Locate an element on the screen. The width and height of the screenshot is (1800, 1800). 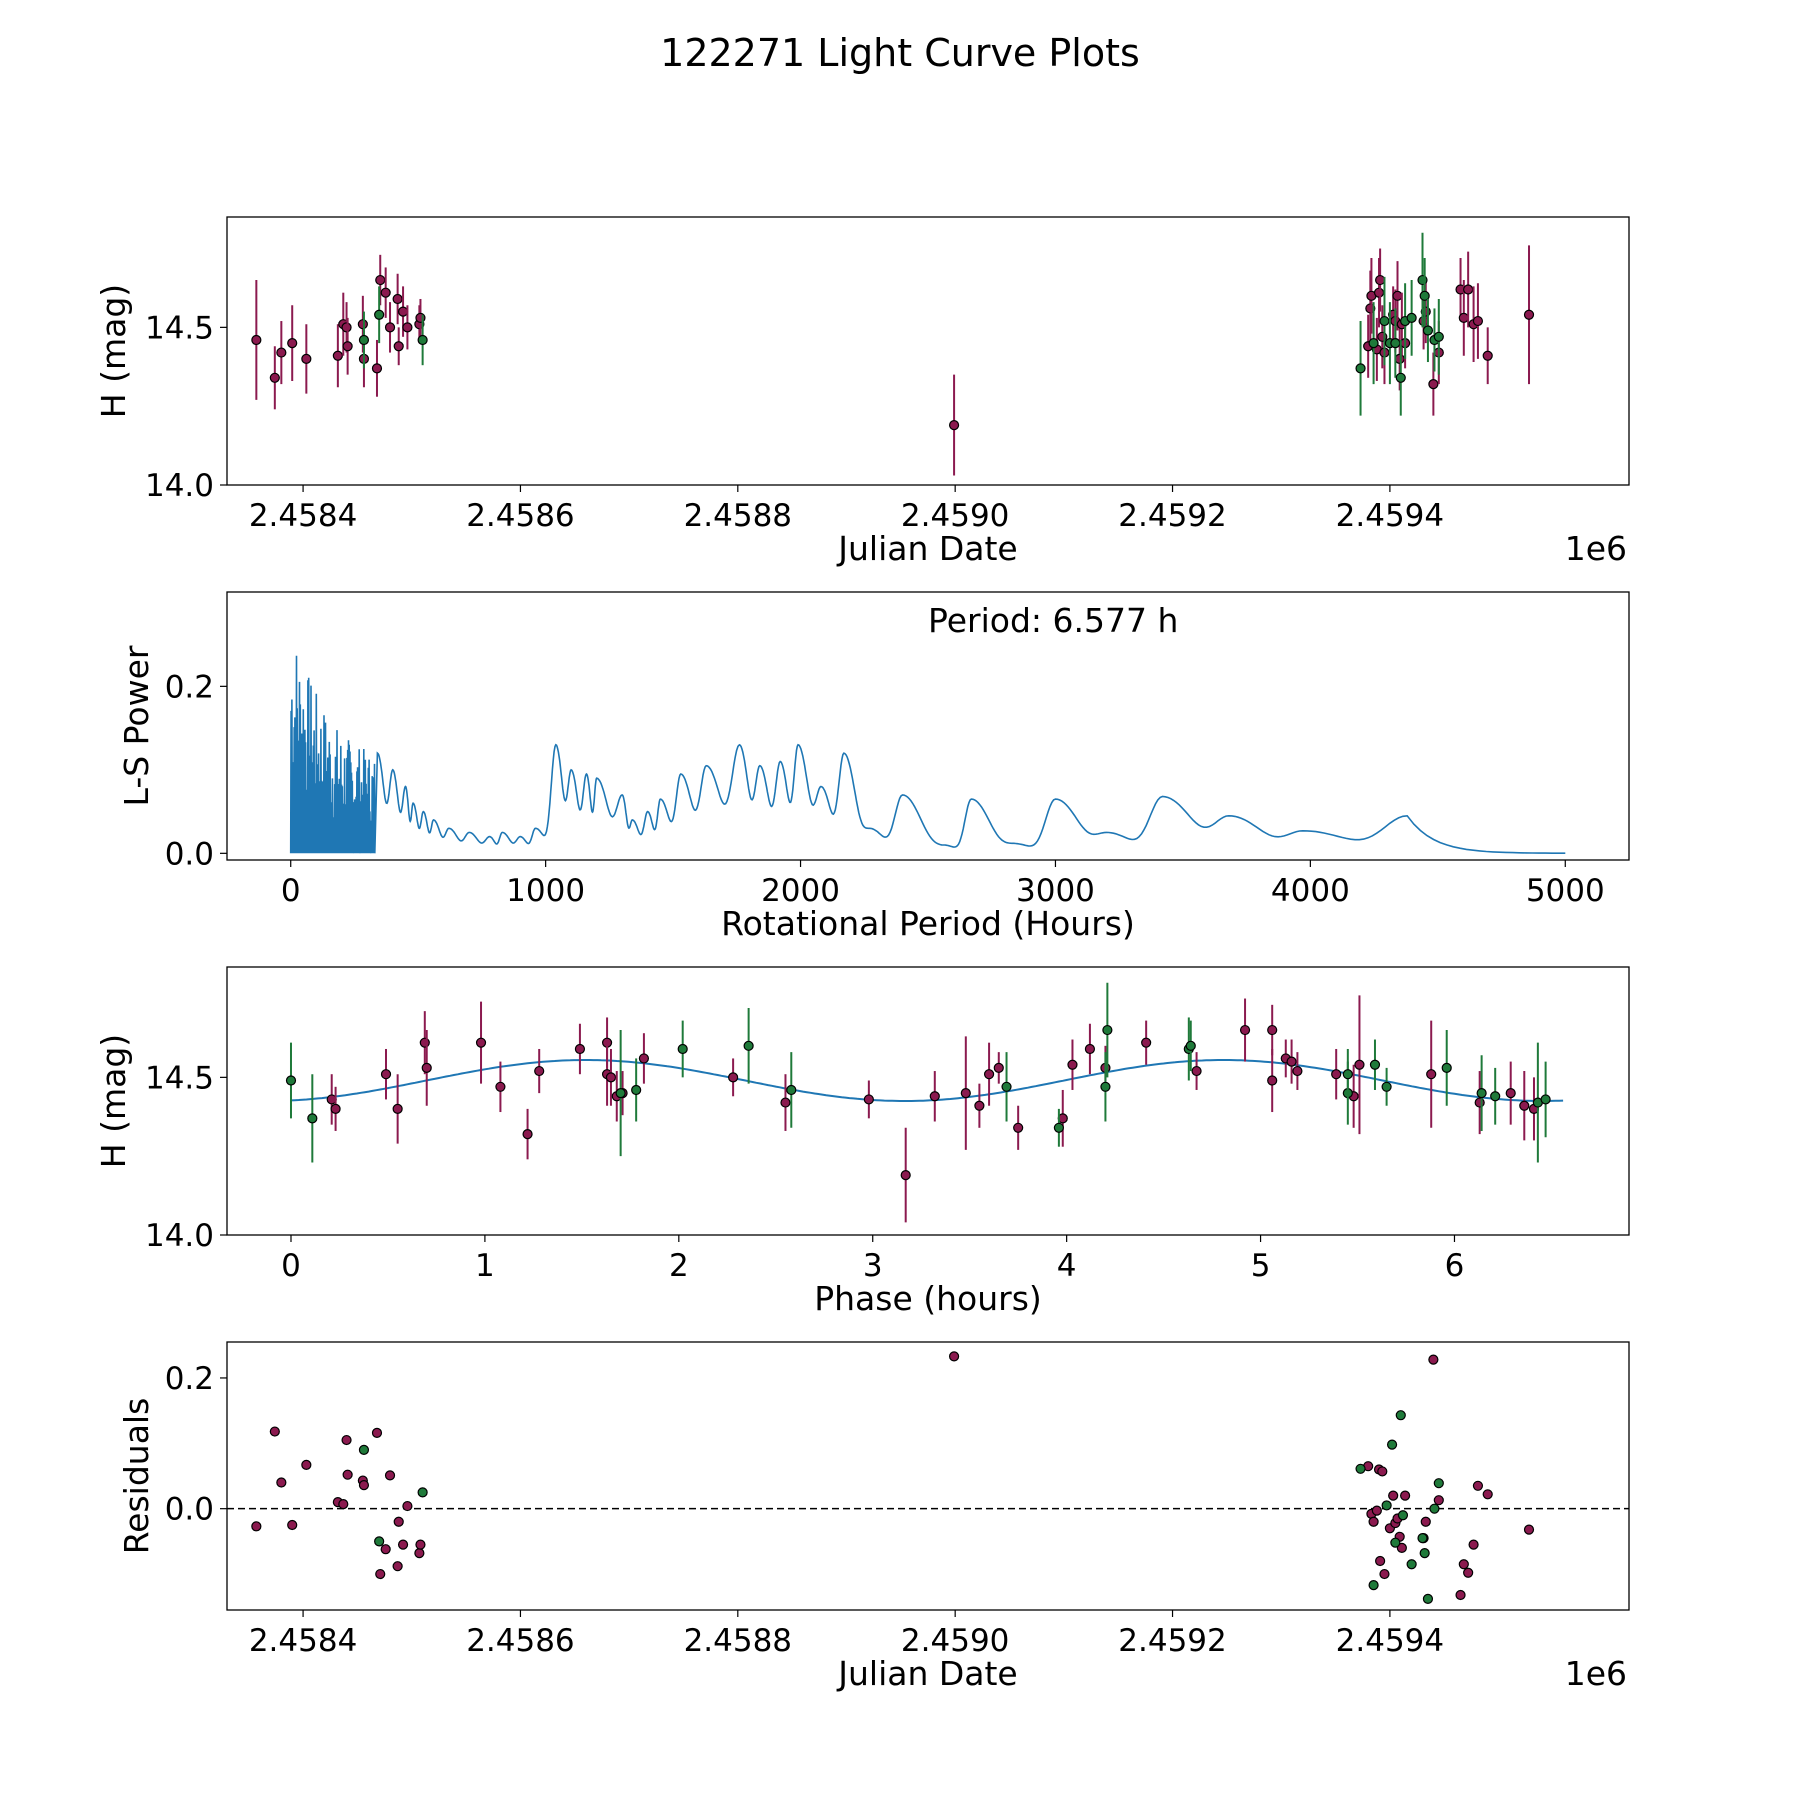
periodogram-axes-frame is located at coordinates (928, 726).